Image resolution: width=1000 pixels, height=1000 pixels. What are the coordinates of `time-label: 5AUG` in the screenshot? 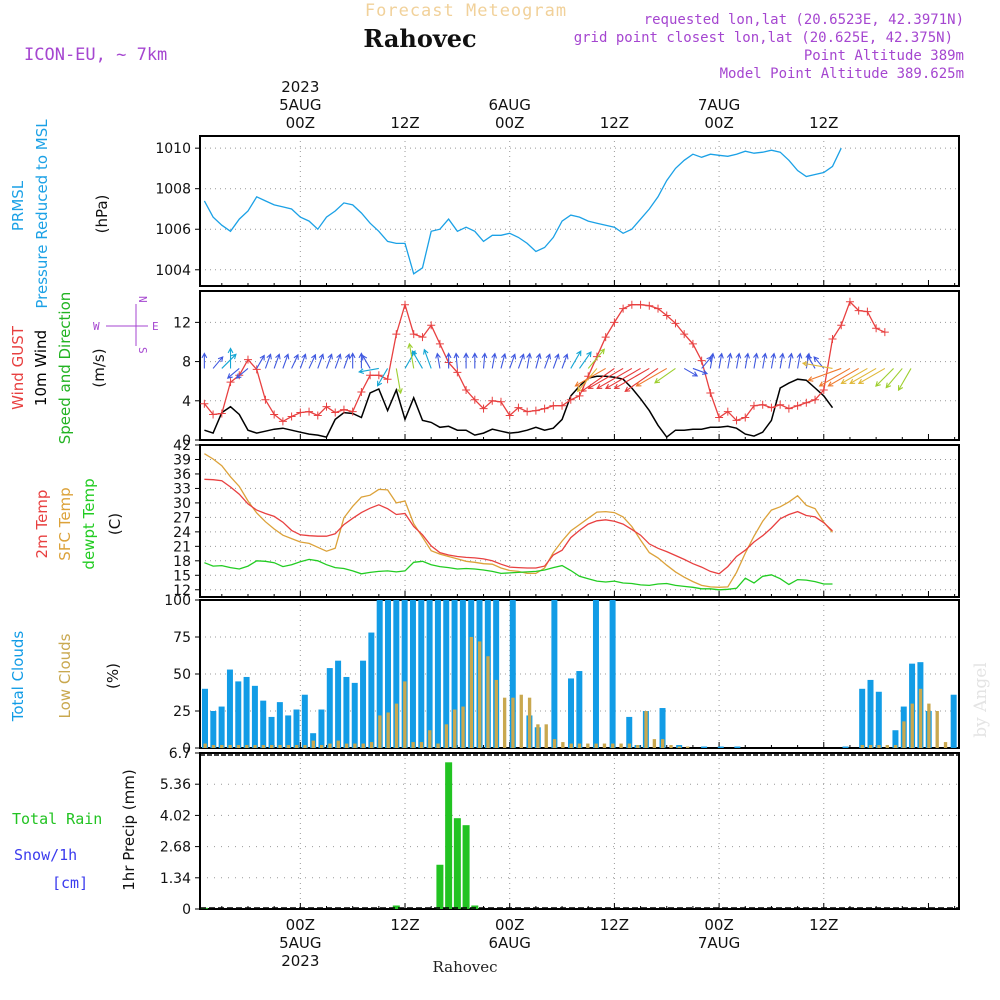 It's located at (300, 943).